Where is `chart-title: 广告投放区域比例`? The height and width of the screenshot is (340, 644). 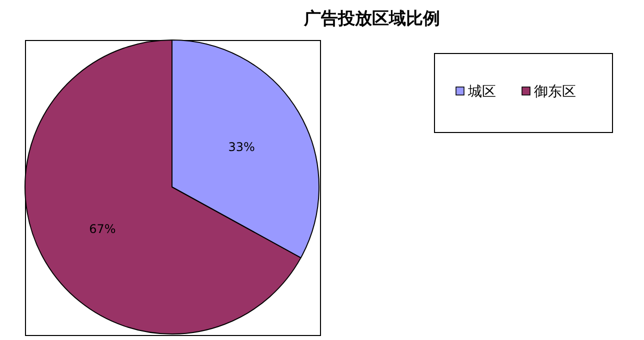
chart-title: 广告投放区域比例 is located at coordinates (371, 19).